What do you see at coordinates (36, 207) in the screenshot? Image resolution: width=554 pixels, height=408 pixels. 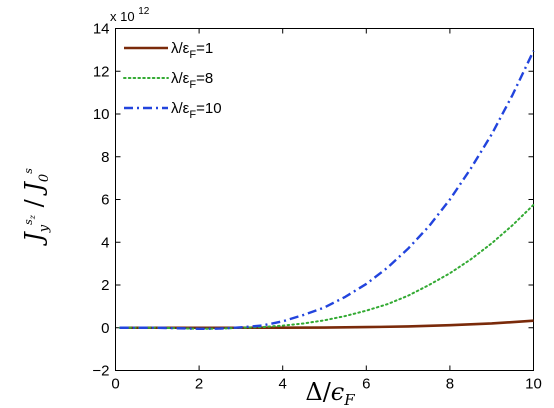 I see `y-axis-label: Jysz / J0s` at bounding box center [36, 207].